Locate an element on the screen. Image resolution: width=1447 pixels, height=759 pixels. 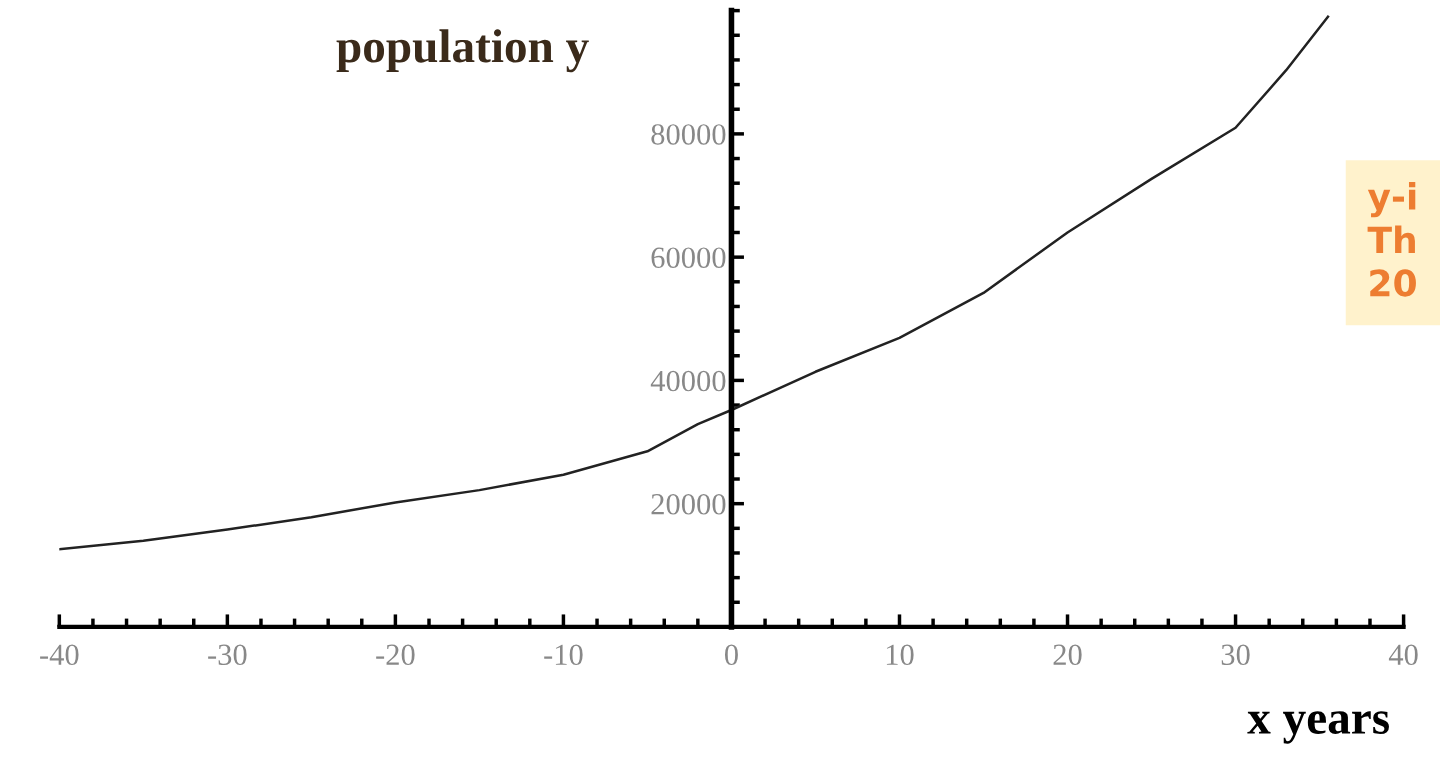
x-tick-label: -30 is located at coordinates (227, 655).